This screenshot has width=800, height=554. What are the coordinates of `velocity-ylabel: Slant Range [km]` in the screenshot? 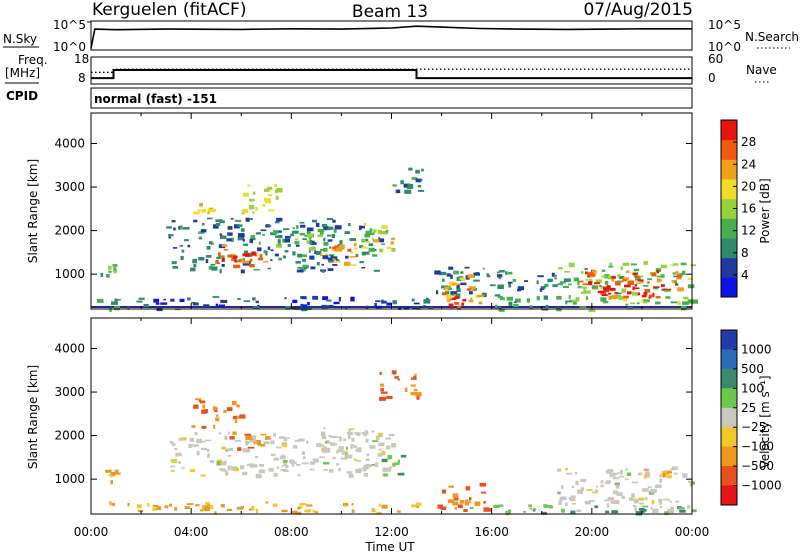 It's located at (33, 417).